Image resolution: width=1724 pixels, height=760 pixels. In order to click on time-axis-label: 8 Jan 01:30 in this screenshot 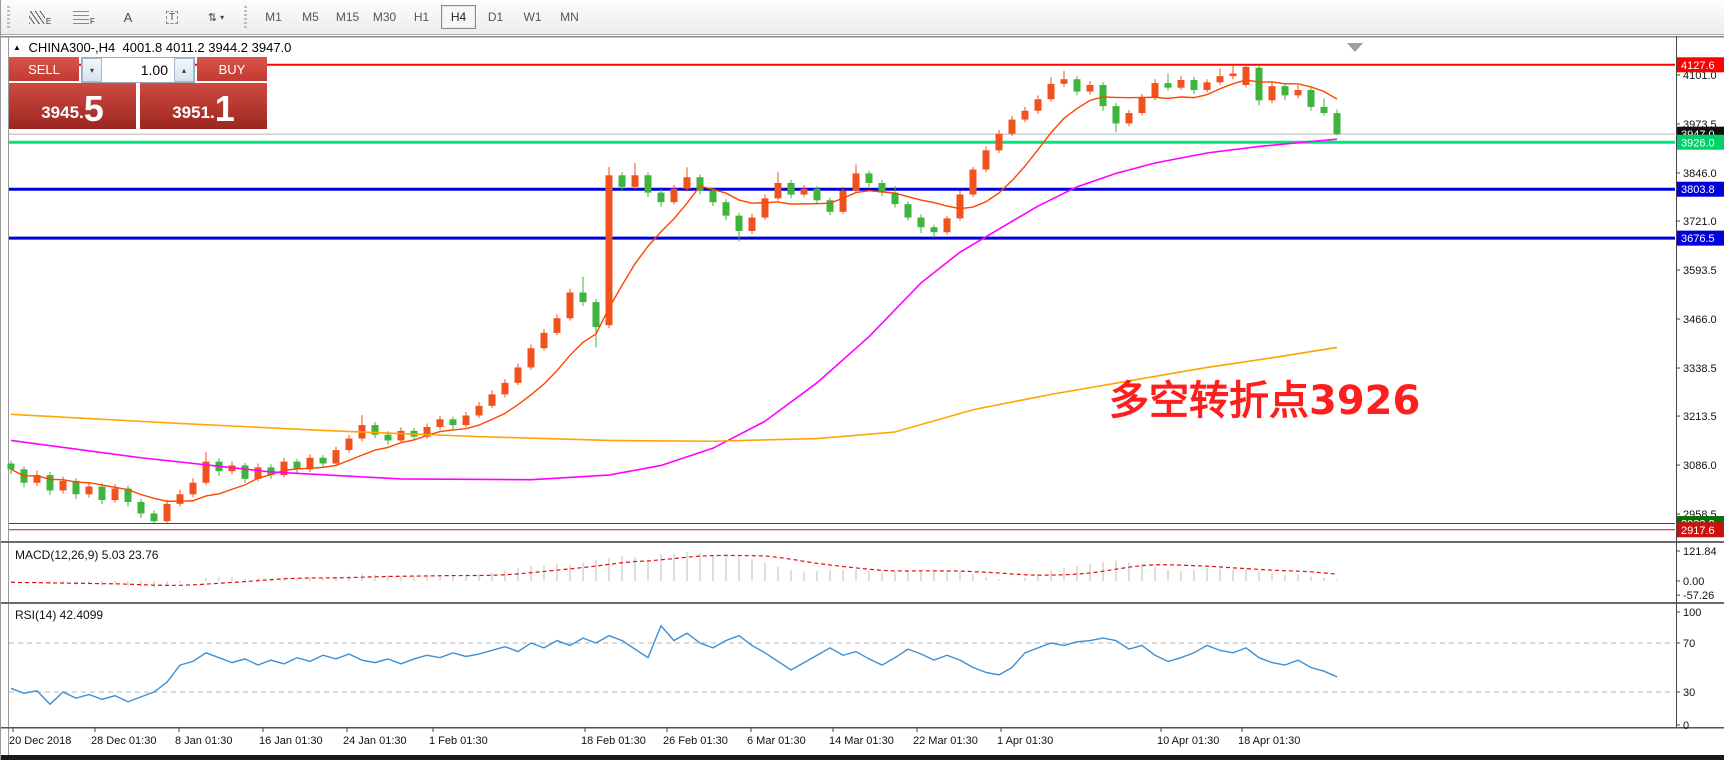, I will do `click(204, 741)`.